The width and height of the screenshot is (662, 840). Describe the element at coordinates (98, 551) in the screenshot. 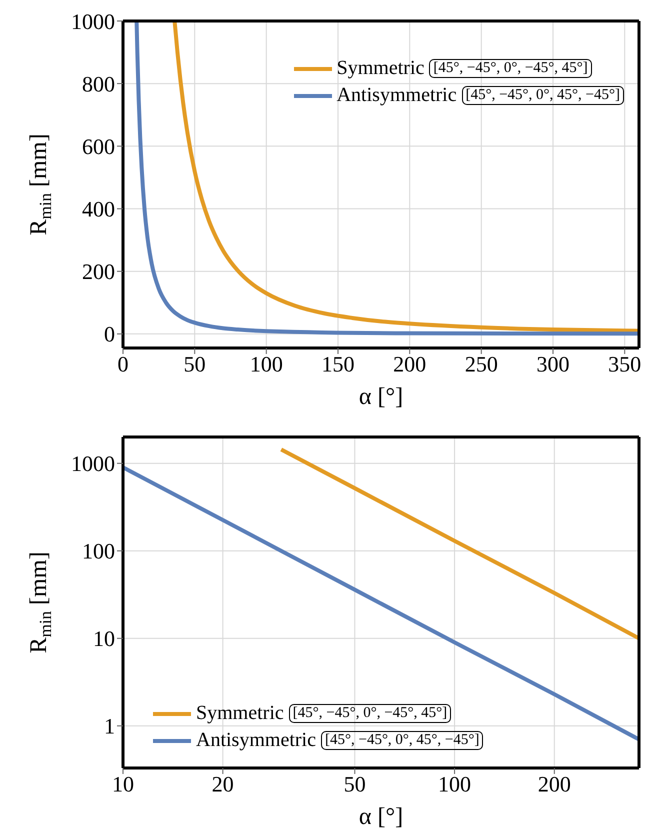

I see `y-tick-label: 100` at that location.